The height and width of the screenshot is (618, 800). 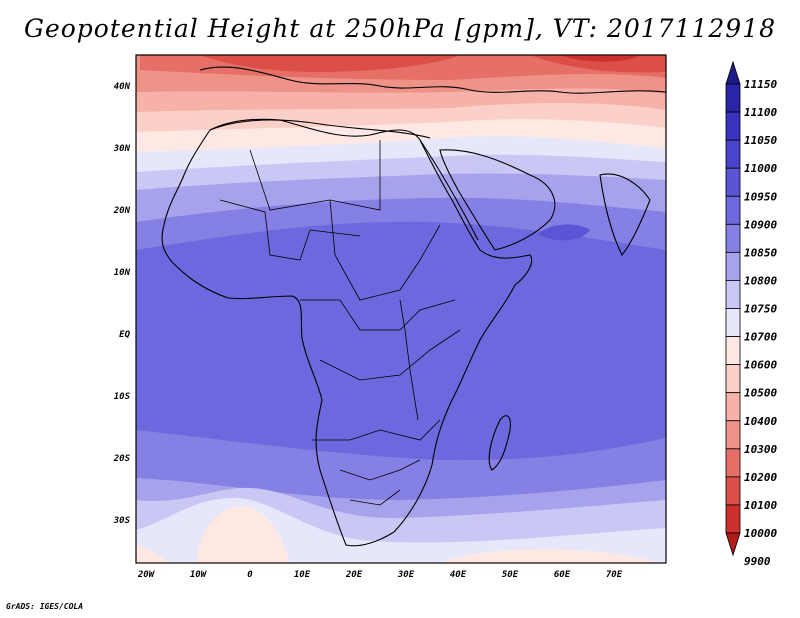 I want to click on lon-tick-60e: 60E, so click(x=562, y=575).